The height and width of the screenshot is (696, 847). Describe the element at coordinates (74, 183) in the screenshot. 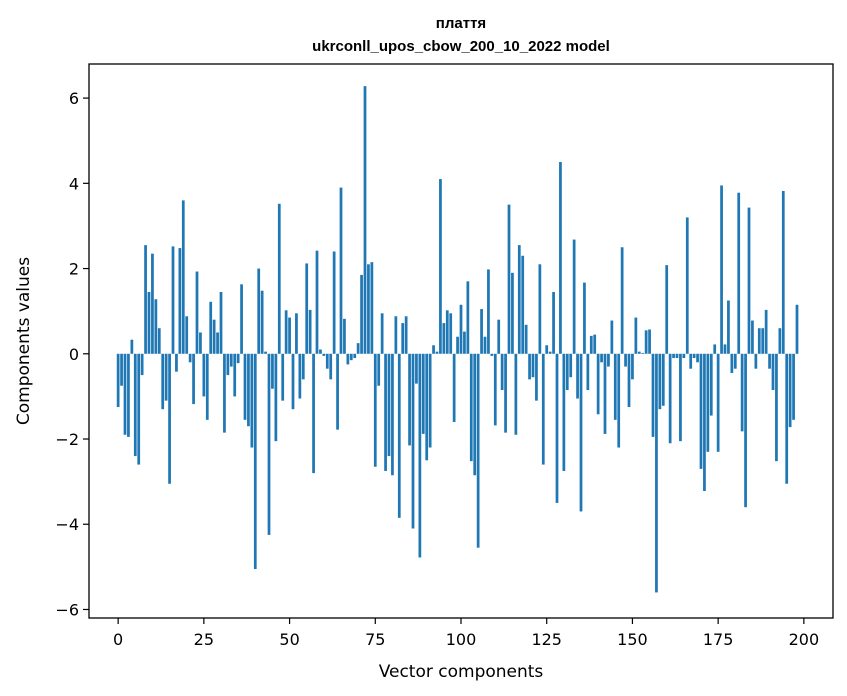

I see `y-tick-label: 4` at that location.